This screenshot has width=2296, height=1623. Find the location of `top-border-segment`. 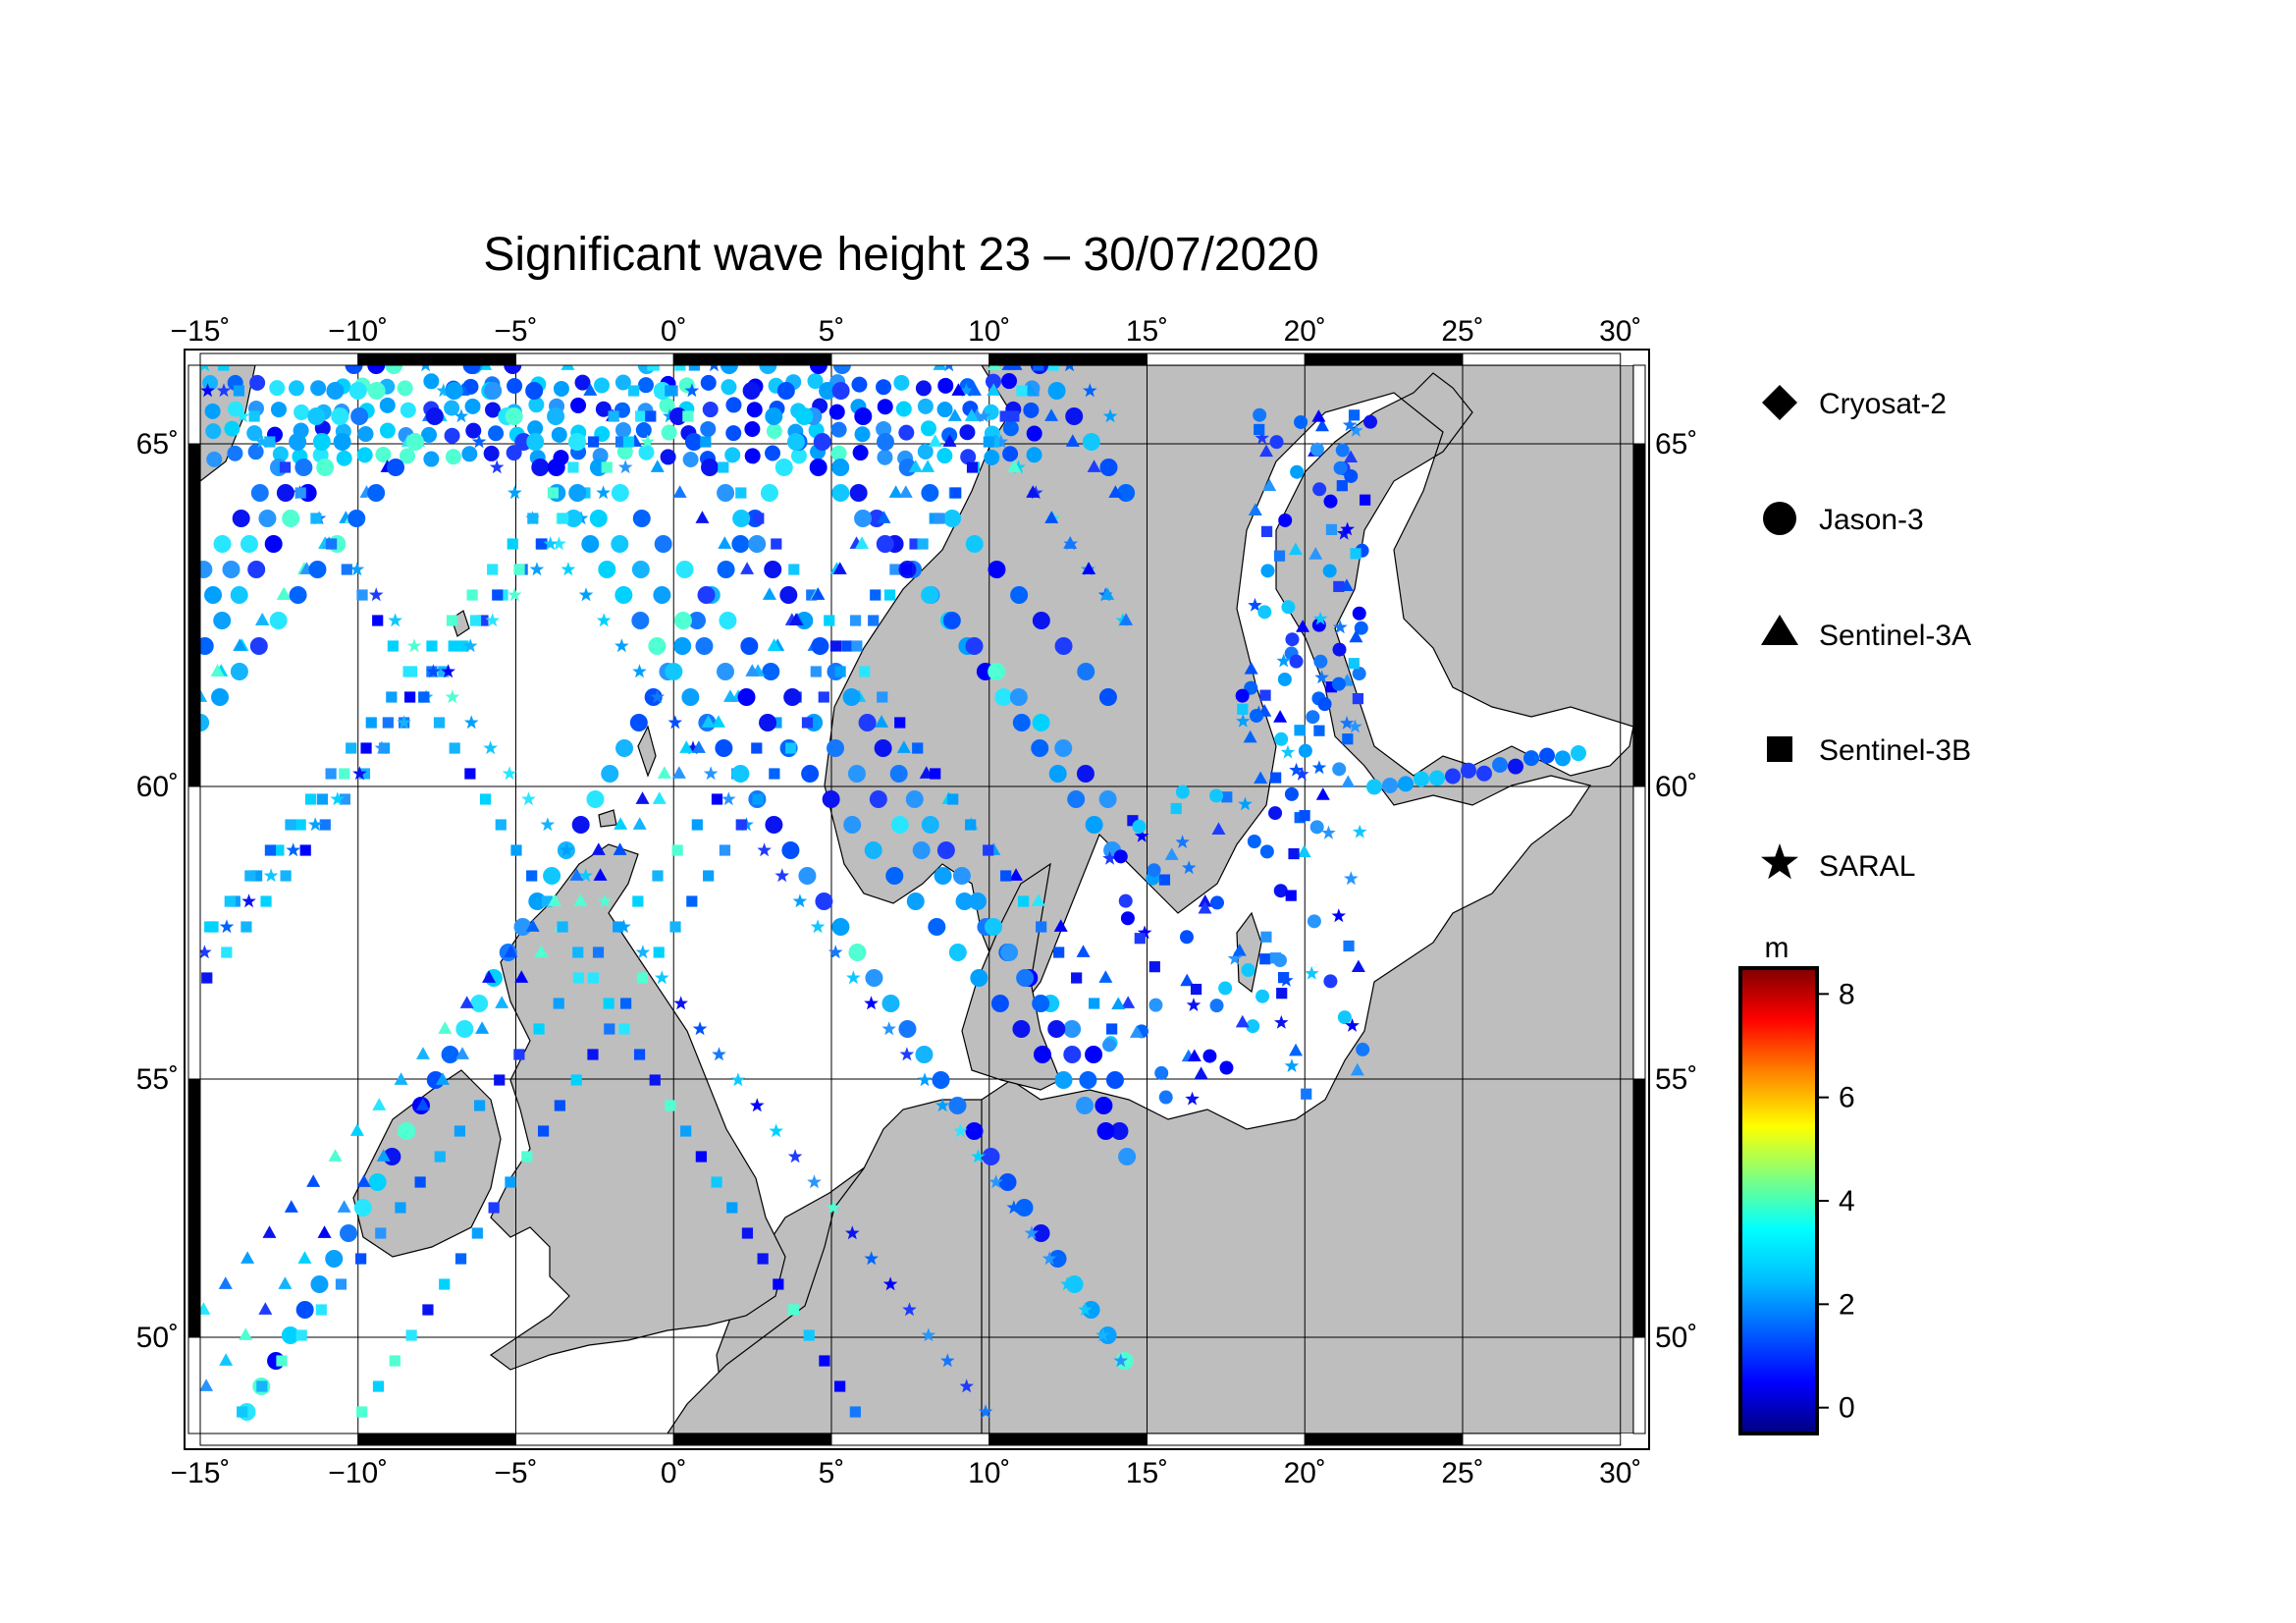

top-border-segment is located at coordinates (1068, 359).